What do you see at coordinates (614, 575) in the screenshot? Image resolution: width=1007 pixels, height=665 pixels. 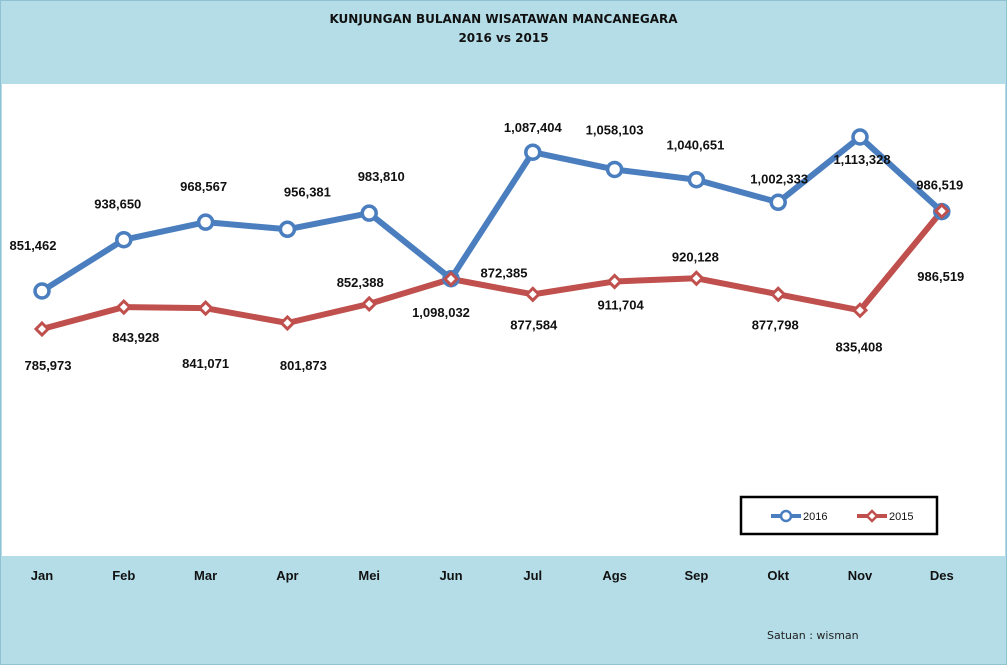 I see `x-tick-label: Ags` at bounding box center [614, 575].